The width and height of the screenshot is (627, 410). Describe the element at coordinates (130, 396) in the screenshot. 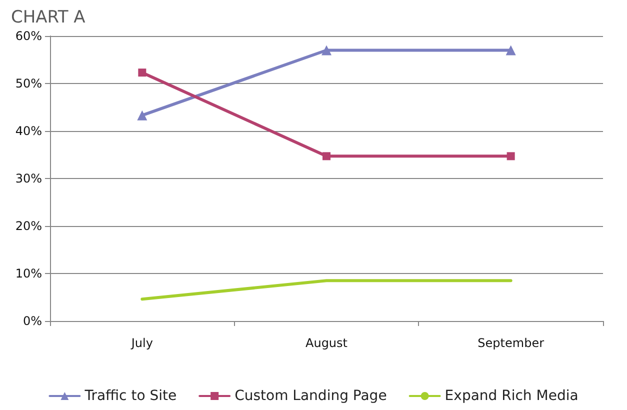

I see `legend-label: Traffic to Site` at that location.